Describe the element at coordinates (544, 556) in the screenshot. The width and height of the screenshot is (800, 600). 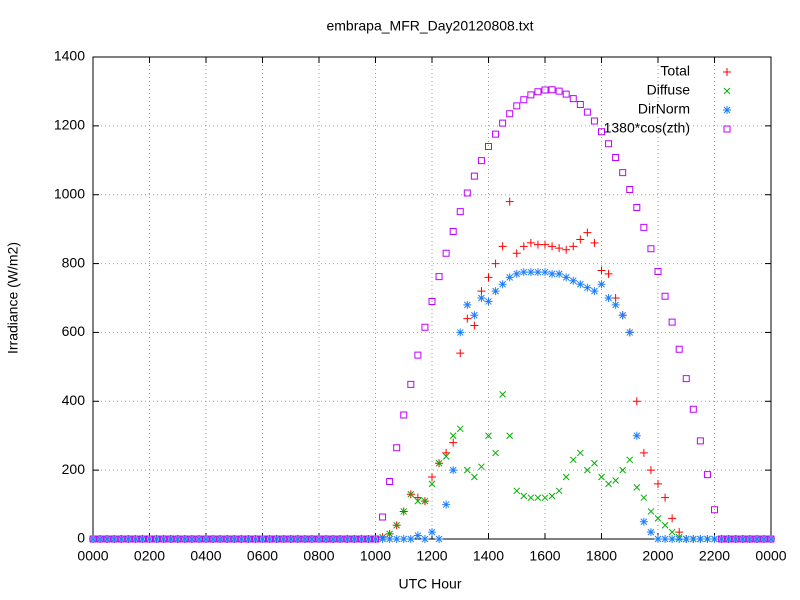
I see `x-tick-label: 1600` at that location.